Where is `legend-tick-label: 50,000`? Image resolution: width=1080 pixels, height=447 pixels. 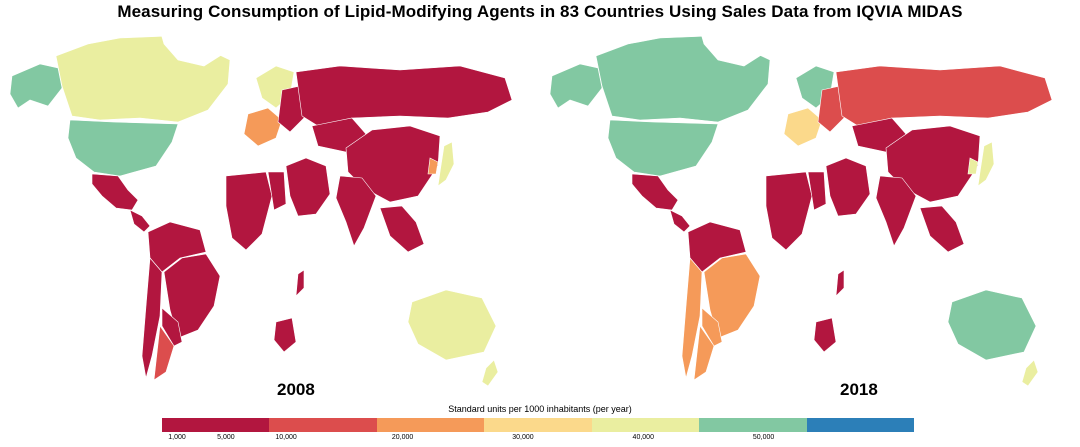 legend-tick-label: 50,000 is located at coordinates (763, 437).